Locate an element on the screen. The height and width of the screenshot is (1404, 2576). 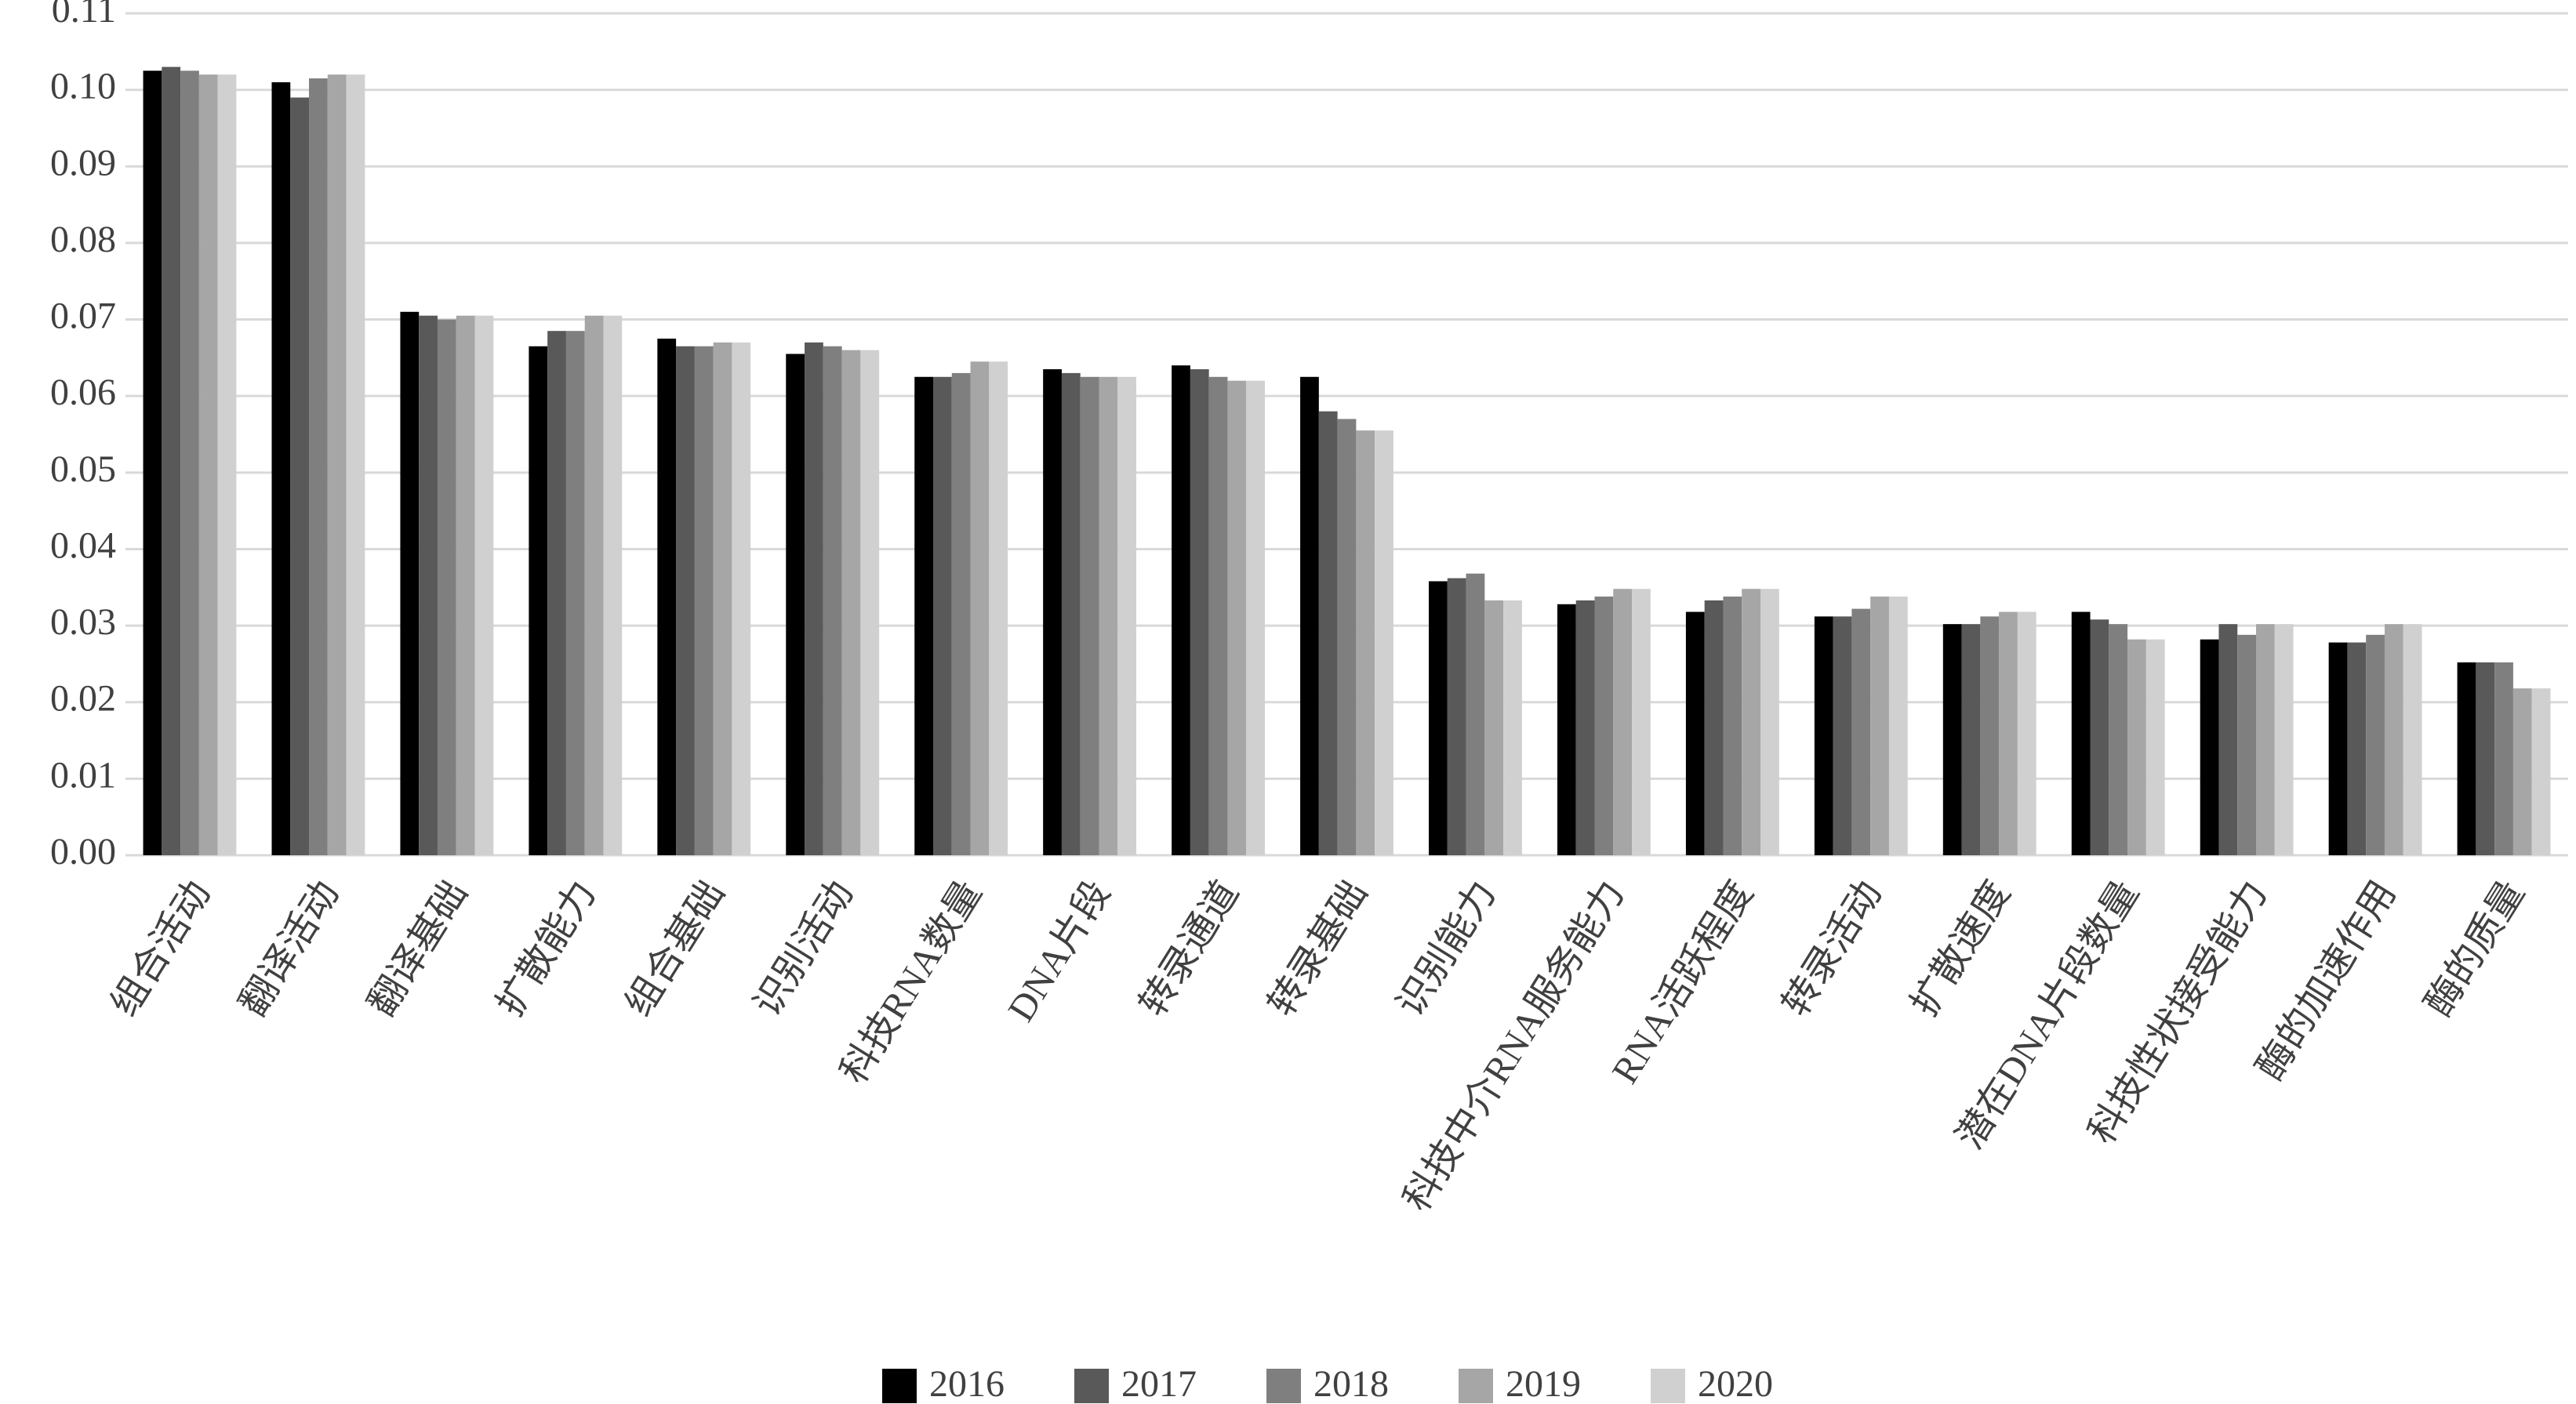
legend-label: 2018 is located at coordinates (1351, 1383).